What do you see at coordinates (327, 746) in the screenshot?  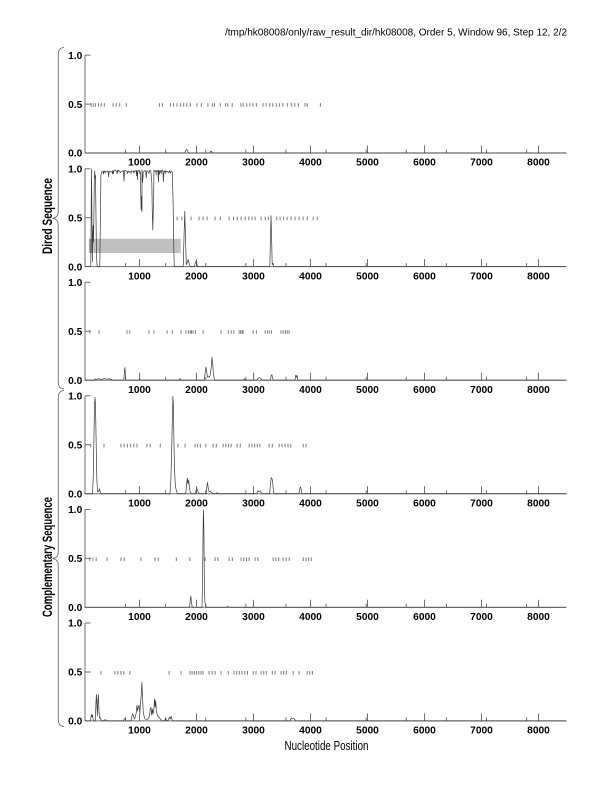 I see `svg-text: Nucleotide Position` at bounding box center [327, 746].